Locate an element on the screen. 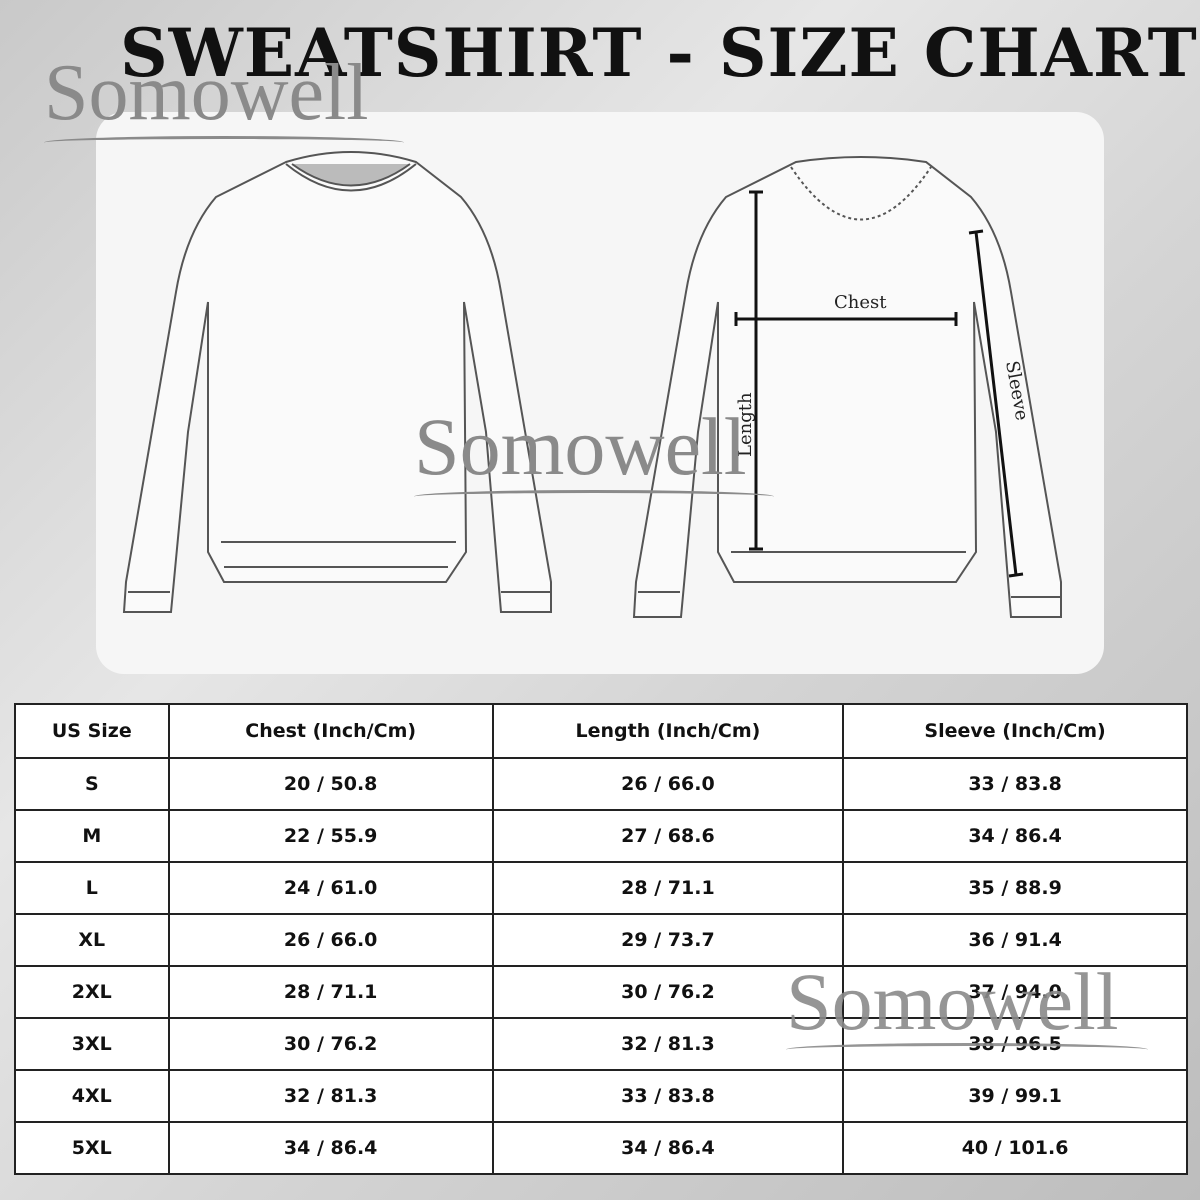  table-cell: 39 / 99.1 is located at coordinates (1015, 1096).